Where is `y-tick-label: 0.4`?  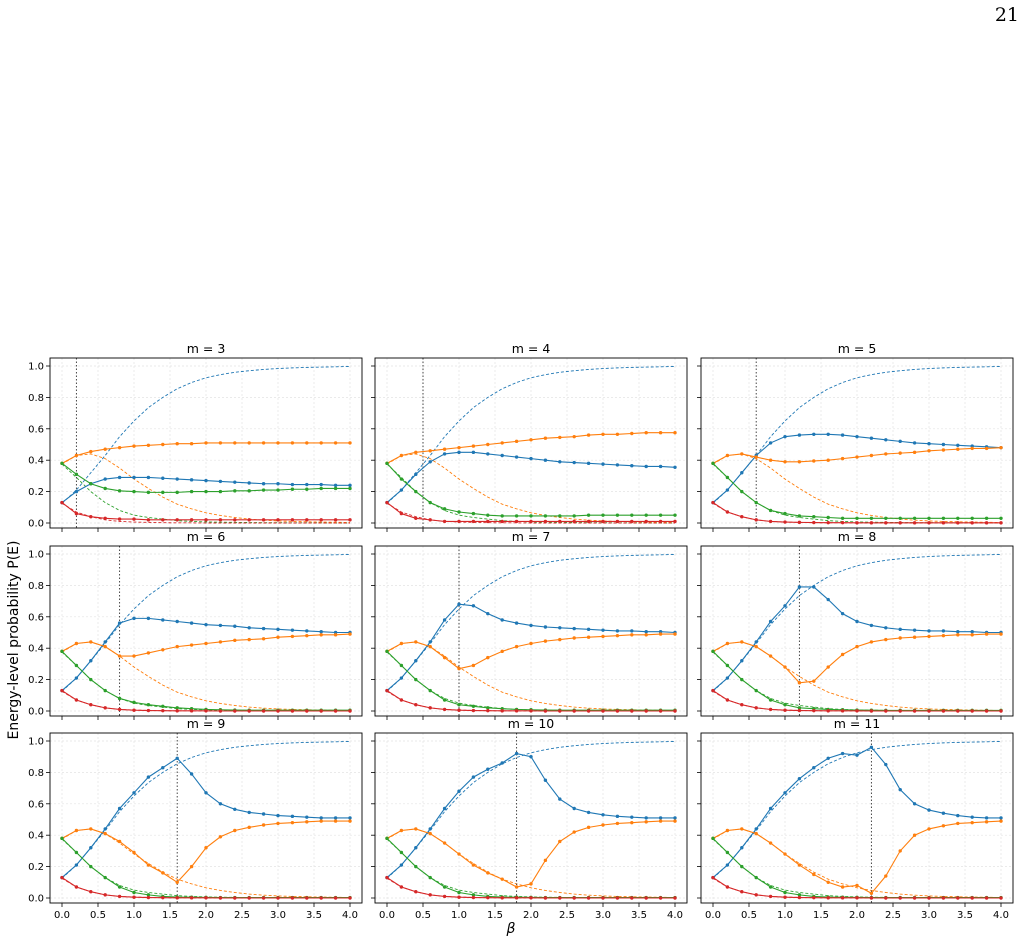 y-tick-label: 0.4 is located at coordinates (36, 649).